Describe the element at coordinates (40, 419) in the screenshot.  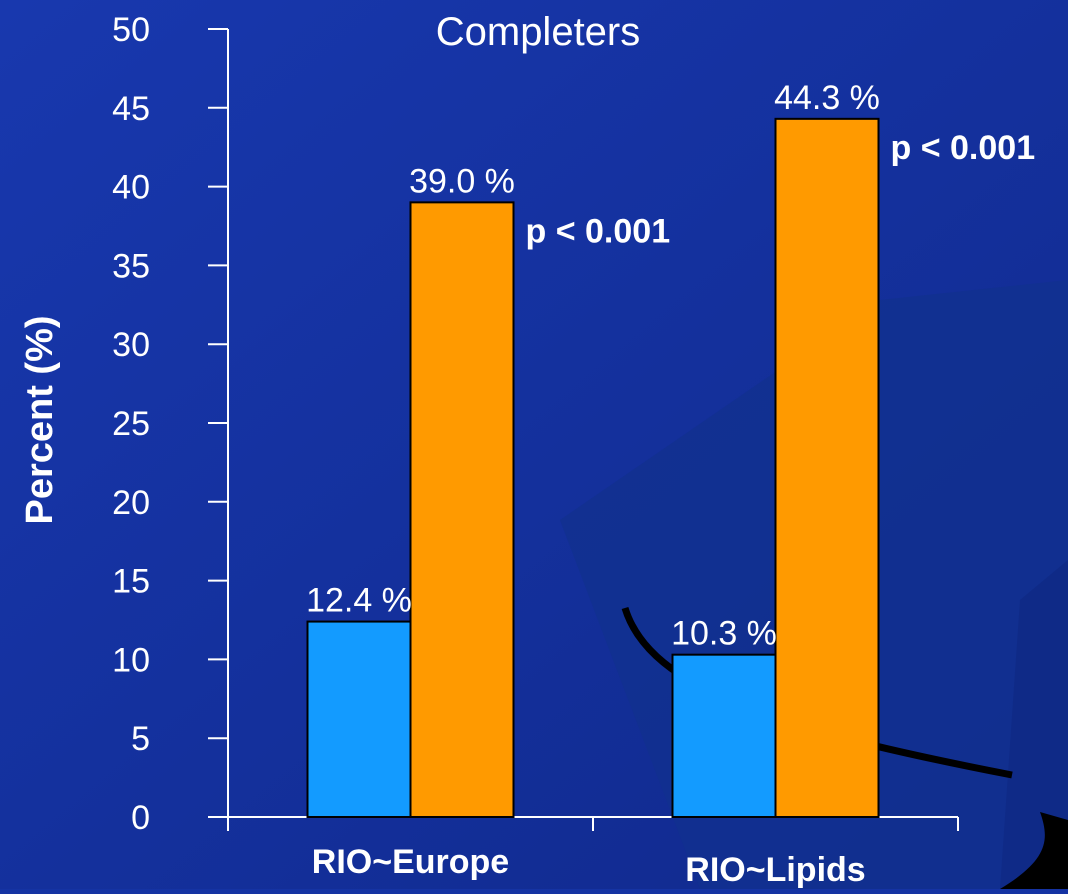
I see `y-axis-label: Percent (%)` at that location.